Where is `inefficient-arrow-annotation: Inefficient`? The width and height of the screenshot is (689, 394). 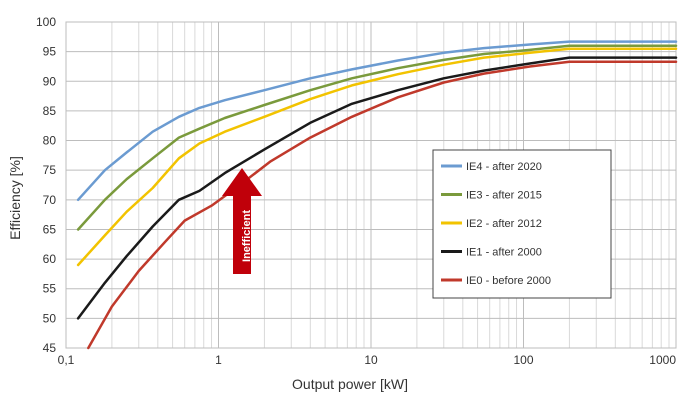 inefficient-arrow-annotation: Inefficient is located at coordinates (242, 221).